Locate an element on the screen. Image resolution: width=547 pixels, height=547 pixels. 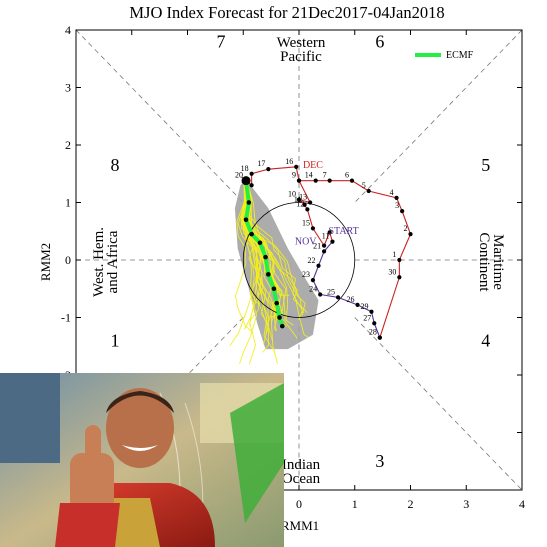
region-left-line1: West. Hem. is located at coordinates (99, 262).